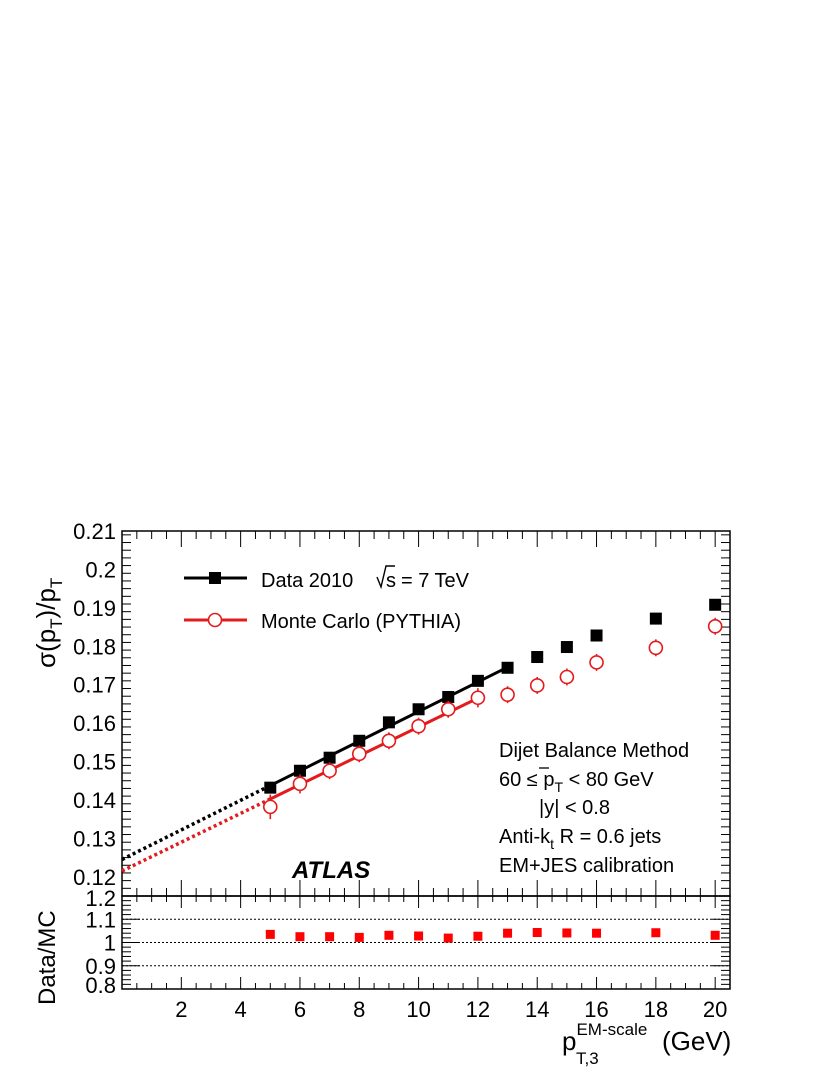 This screenshot has height=1075, width=830. What do you see at coordinates (418, 1009) in the screenshot?
I see `x-tick-label: 10` at bounding box center [418, 1009].